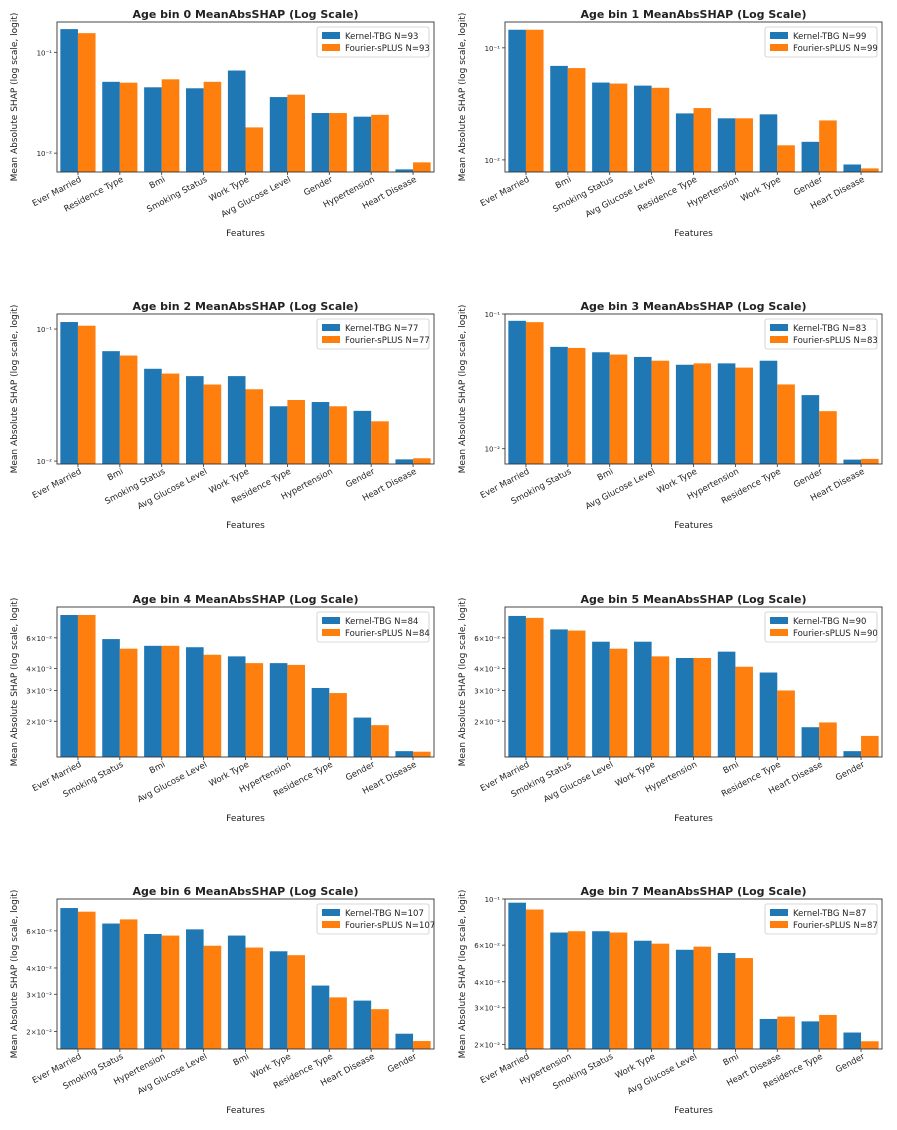 This screenshot has height=1130, width=897. Describe the element at coordinates (829, 37) in the screenshot. I see `legend-label: Kernel-TBG N=99` at that location.